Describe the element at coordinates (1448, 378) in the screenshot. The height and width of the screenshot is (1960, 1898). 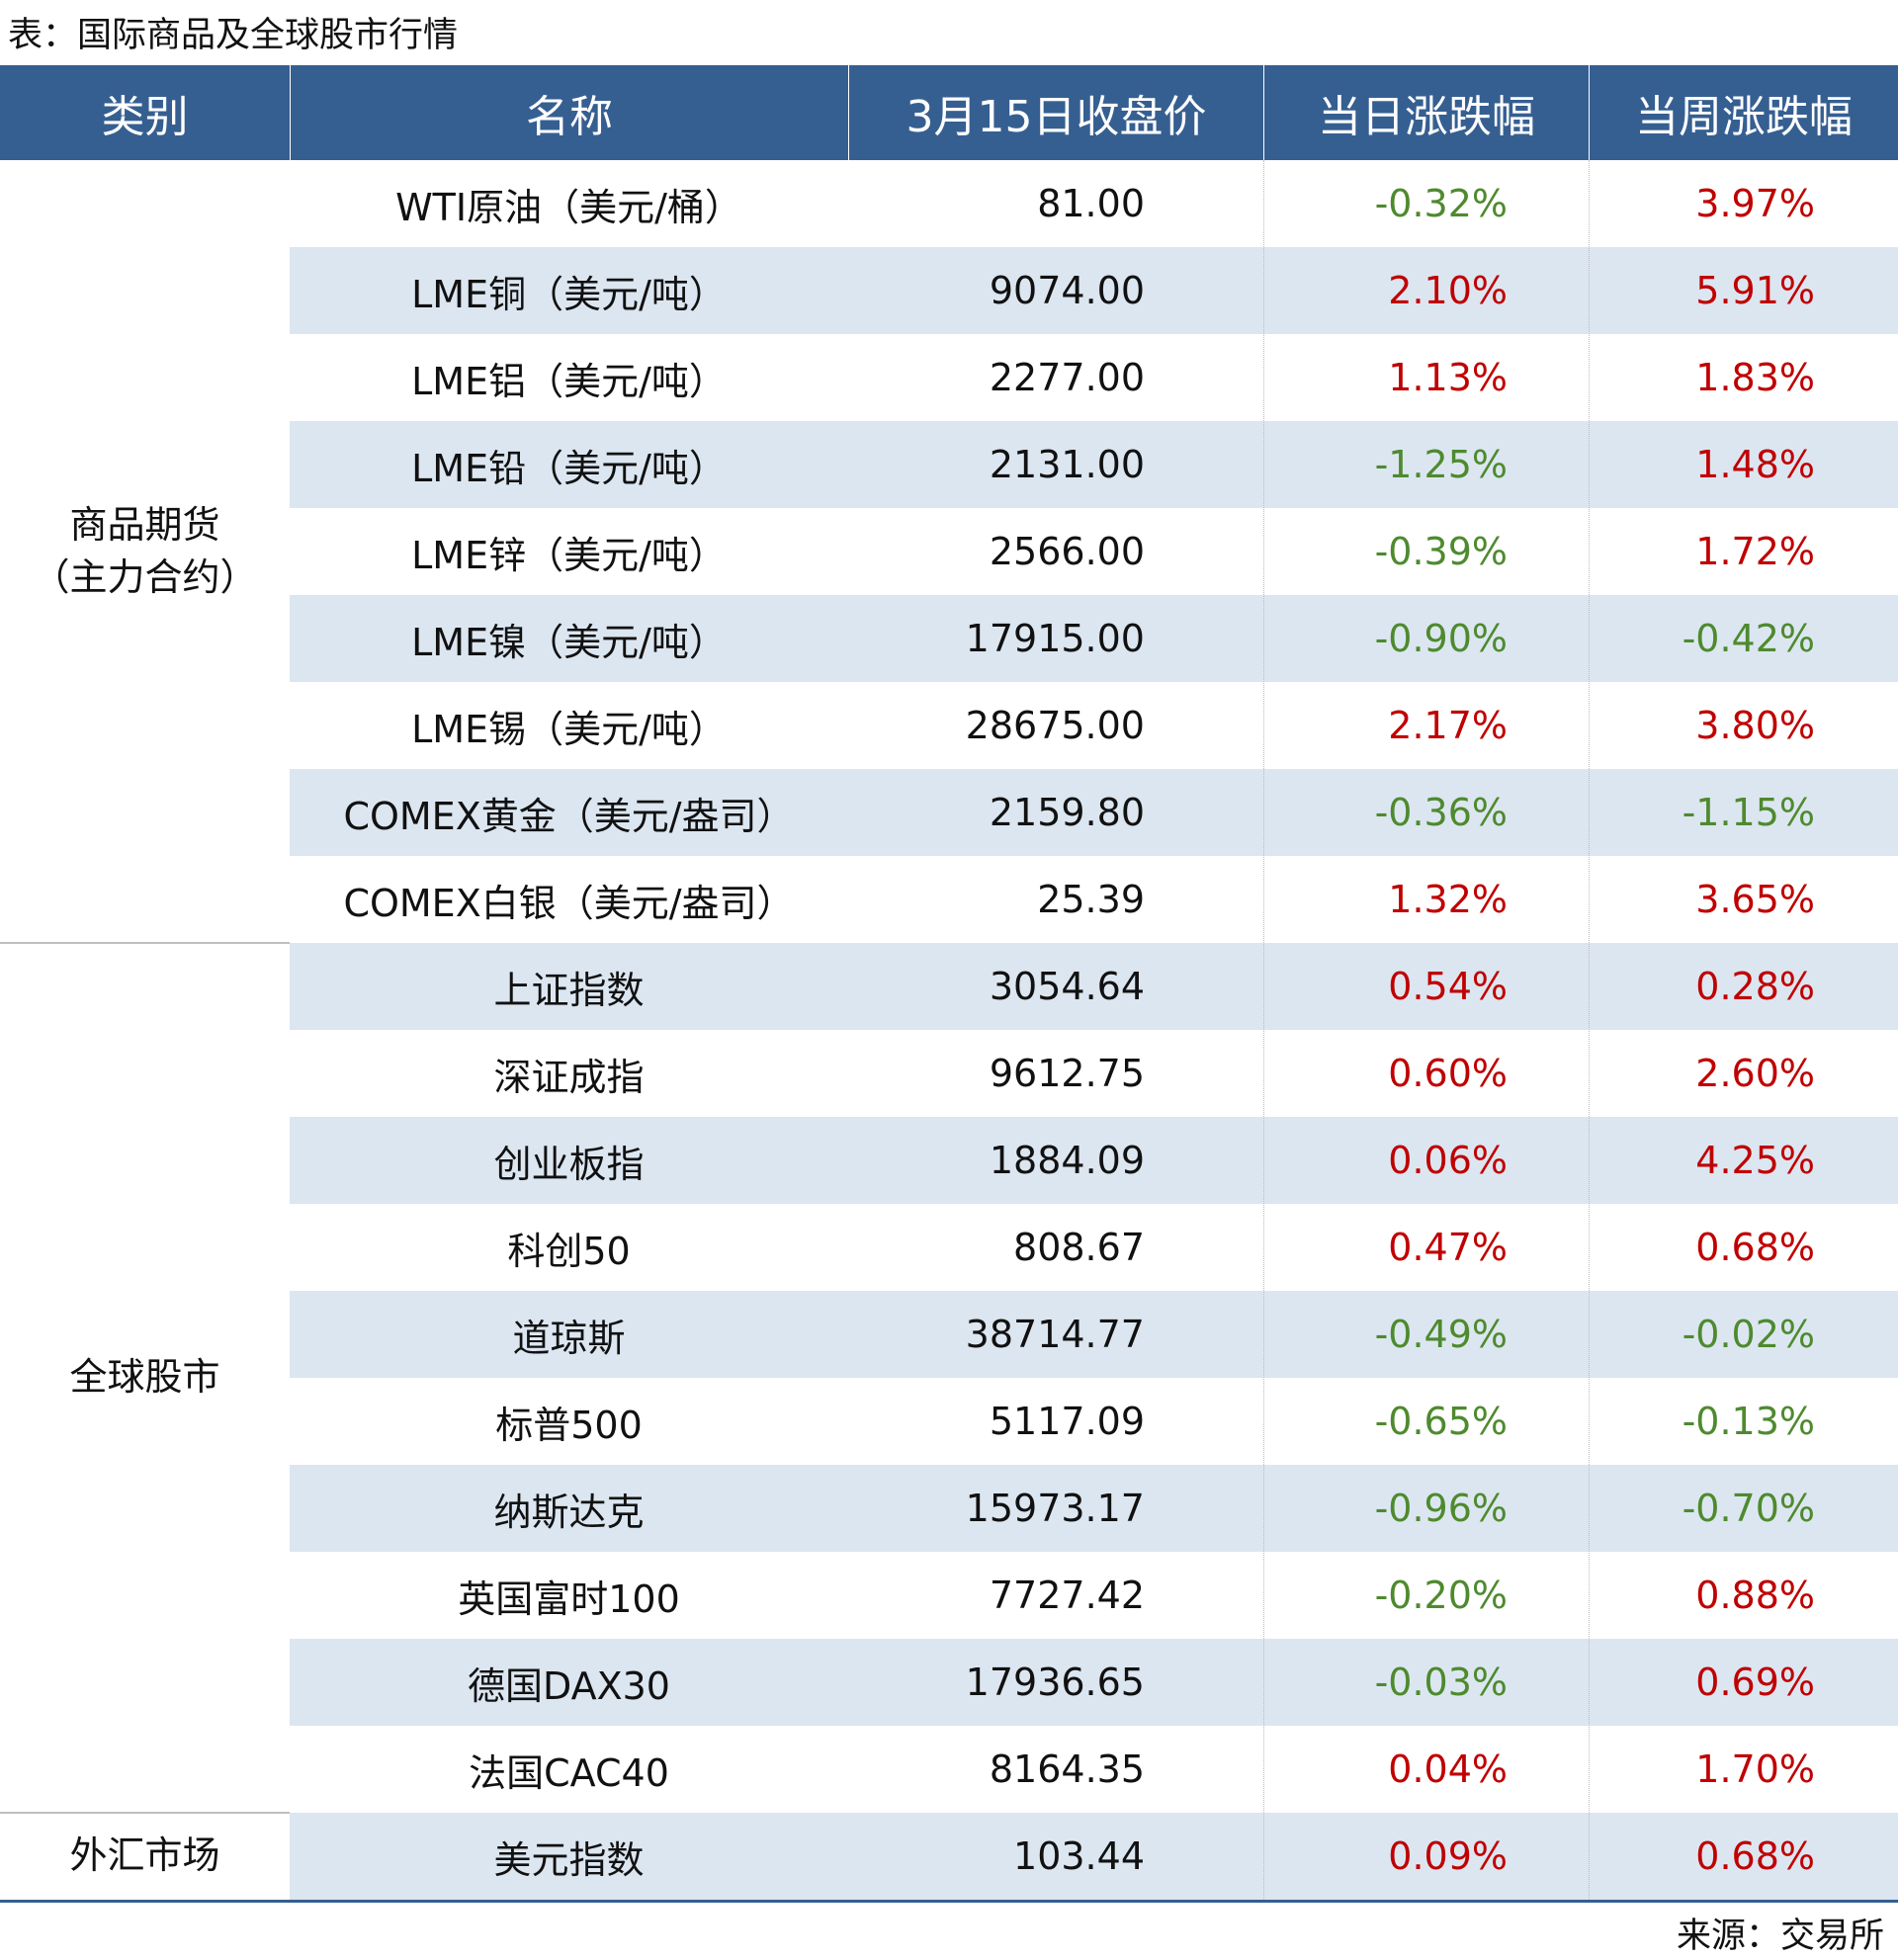
I see `change-cell: 1.13%` at that location.